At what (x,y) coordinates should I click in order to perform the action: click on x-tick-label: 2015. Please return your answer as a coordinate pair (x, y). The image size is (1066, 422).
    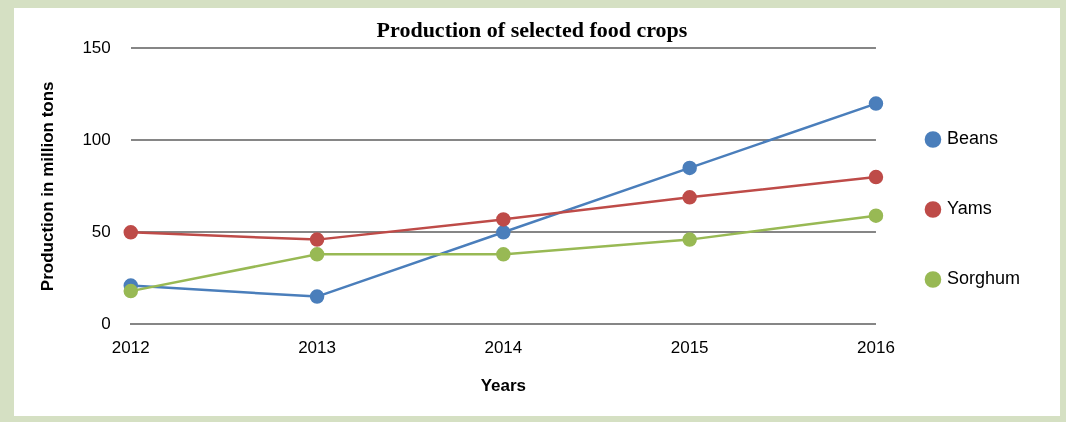
    Looking at the image, I should click on (689, 348).